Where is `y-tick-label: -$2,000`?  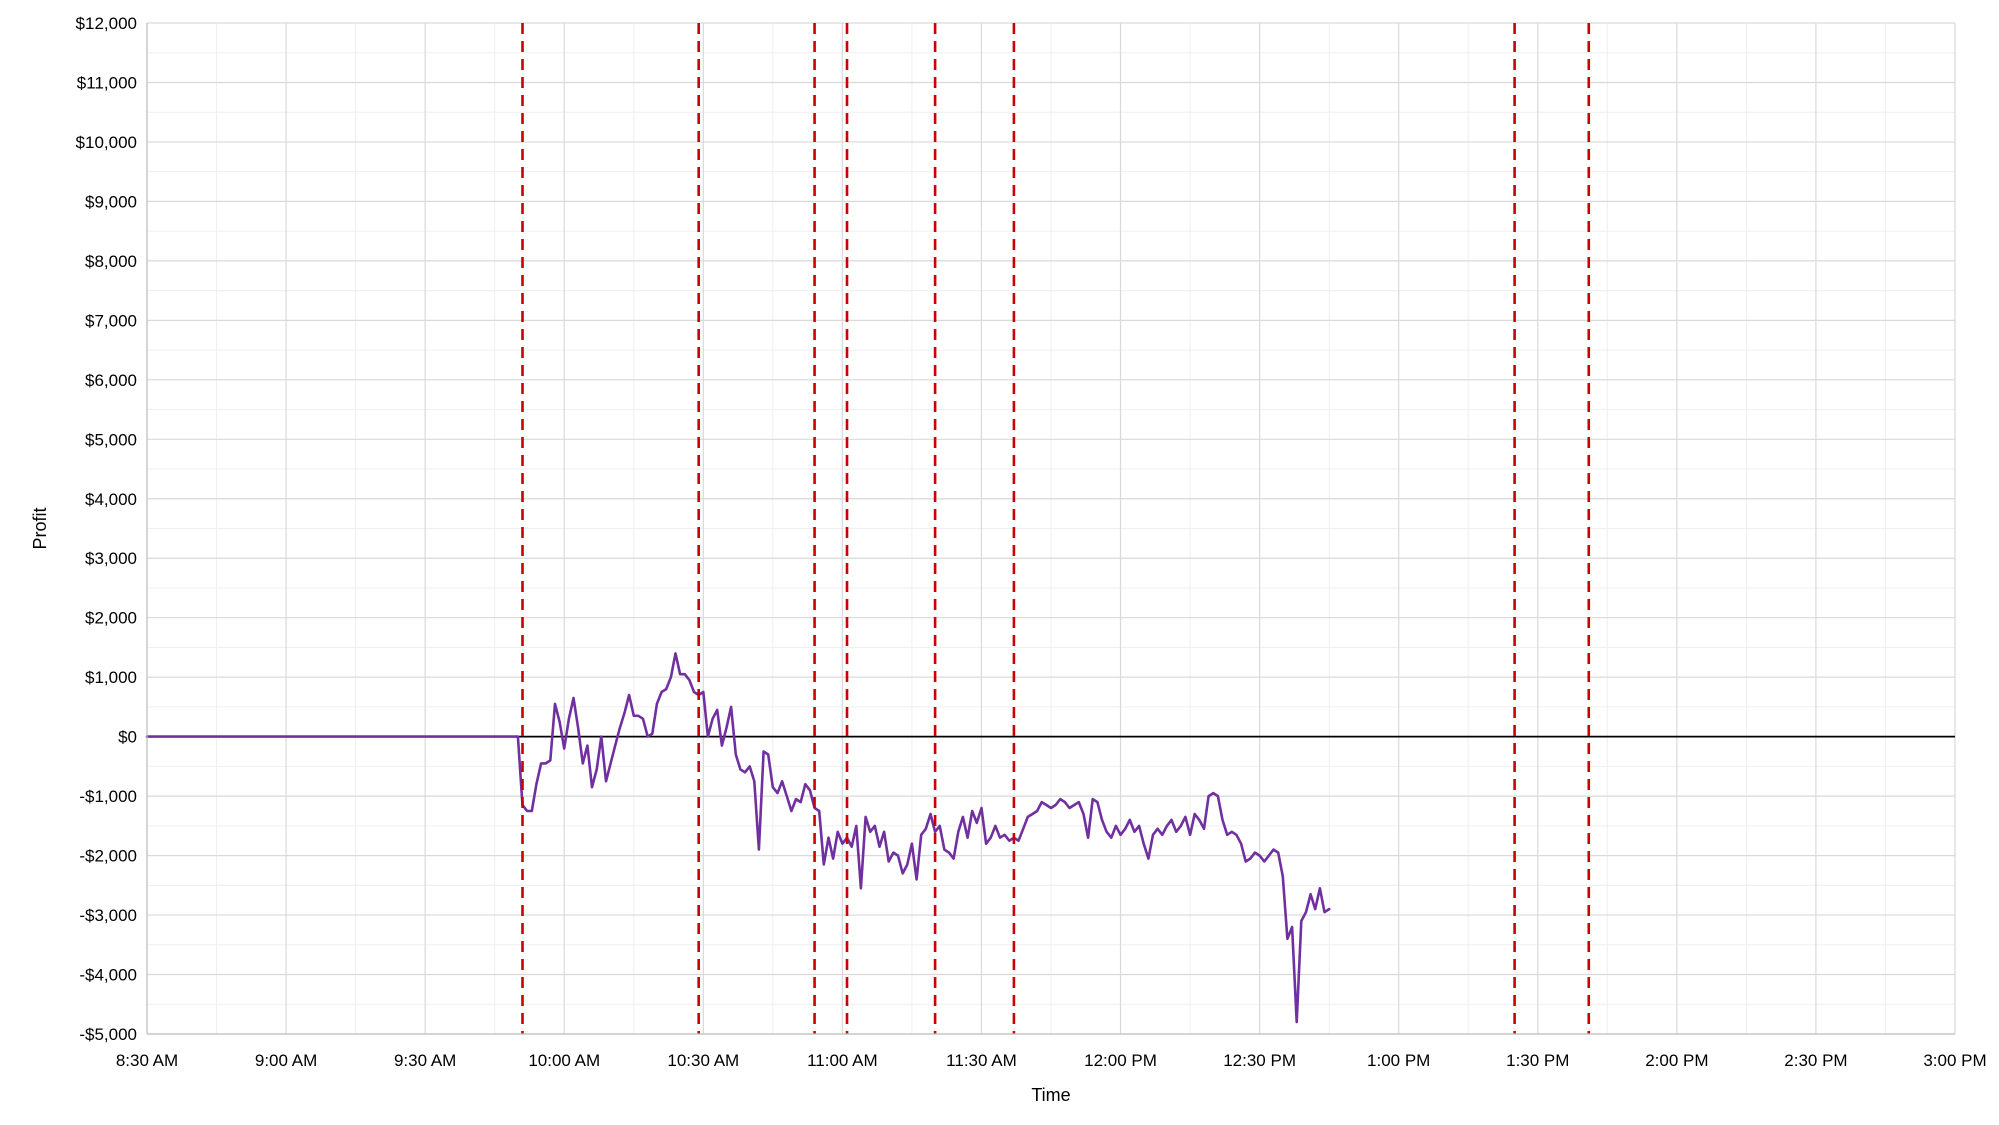 y-tick-label: -$2,000 is located at coordinates (108, 856).